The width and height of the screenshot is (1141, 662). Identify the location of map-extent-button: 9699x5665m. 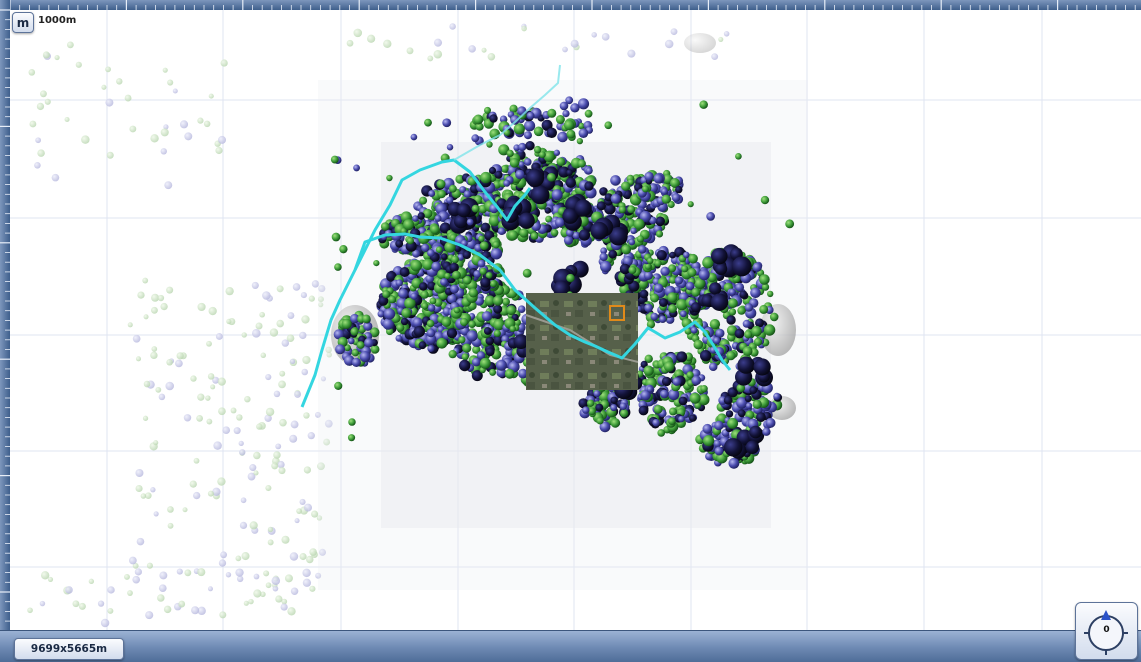
(69, 649).